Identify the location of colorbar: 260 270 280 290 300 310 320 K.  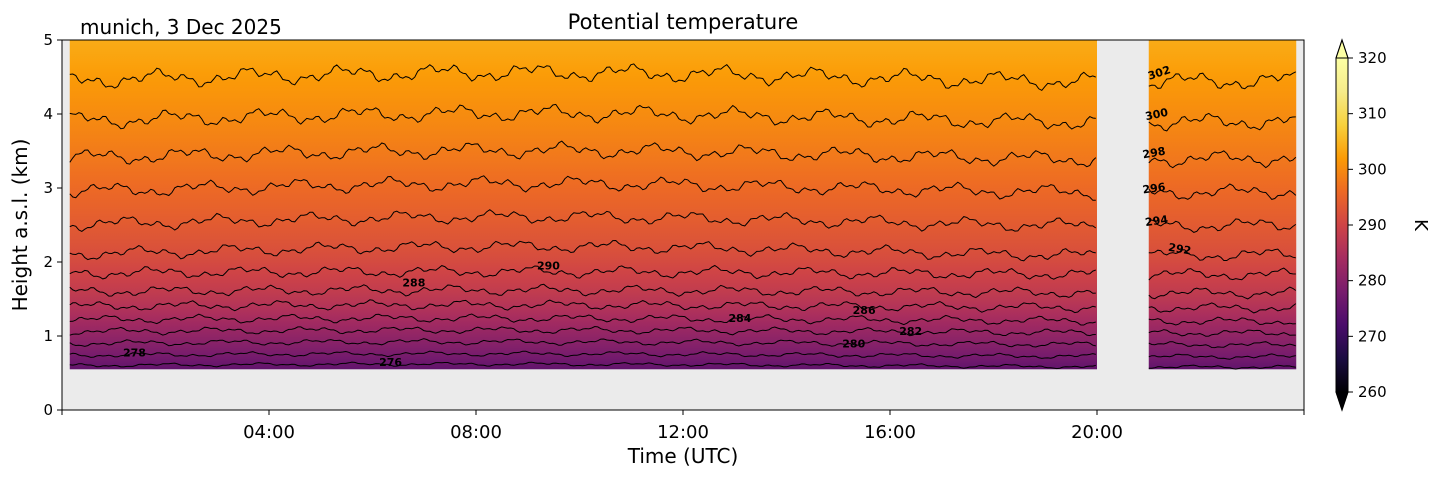
(1382, 225).